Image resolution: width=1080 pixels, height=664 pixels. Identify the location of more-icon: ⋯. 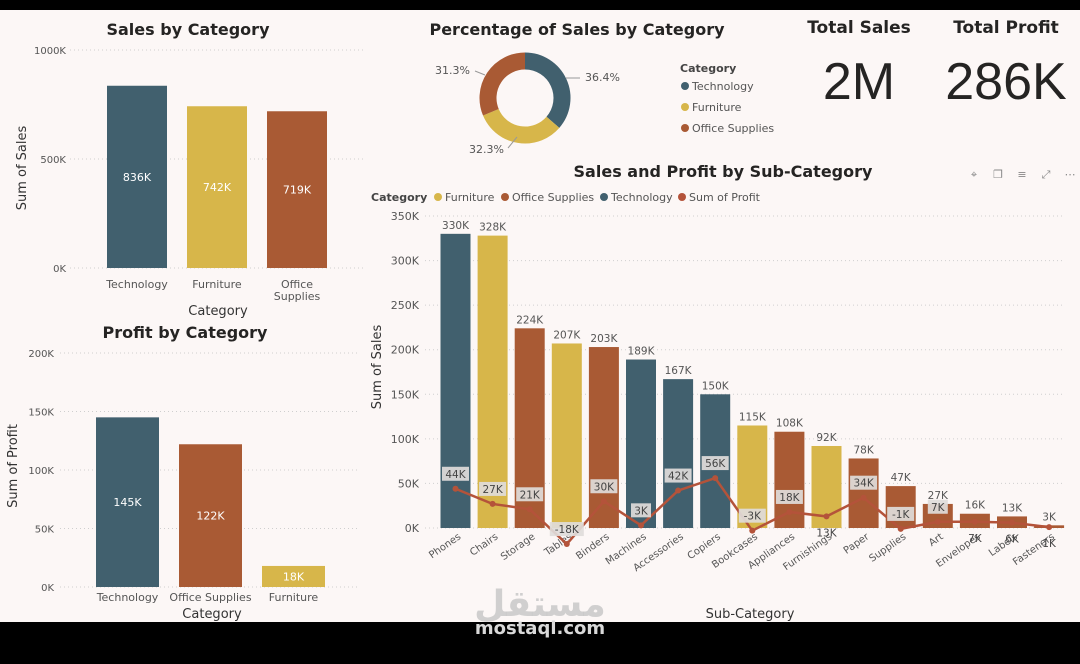
(1070, 174).